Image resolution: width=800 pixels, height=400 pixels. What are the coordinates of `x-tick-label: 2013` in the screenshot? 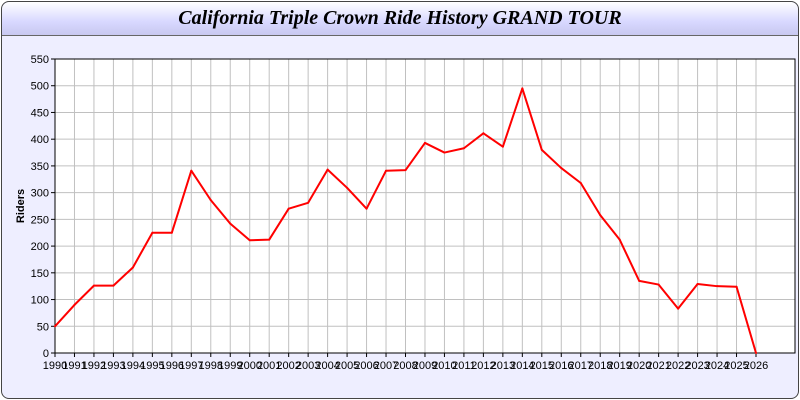 It's located at (503, 366).